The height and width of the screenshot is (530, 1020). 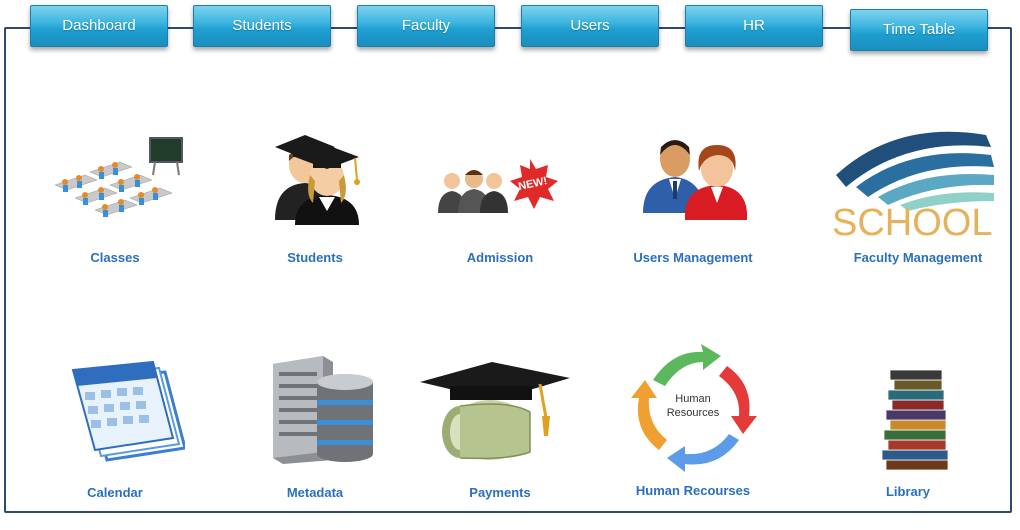 What do you see at coordinates (115, 411) in the screenshot?
I see `calendar-icon` at bounding box center [115, 411].